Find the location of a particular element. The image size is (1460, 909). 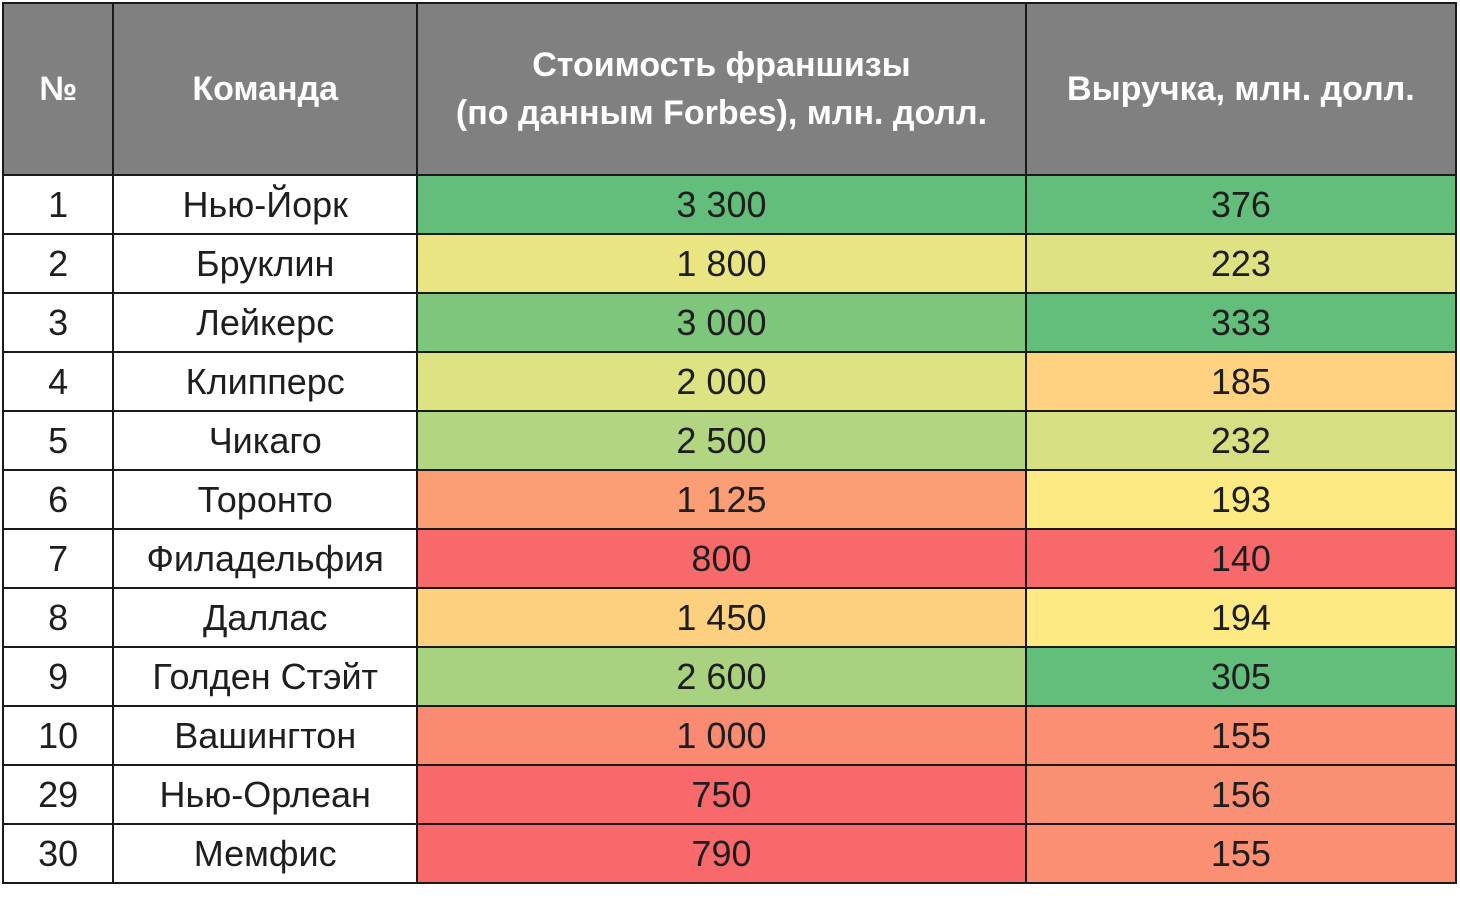

table-row: 5 Чикаго 2 500 232 is located at coordinates (729, 440).